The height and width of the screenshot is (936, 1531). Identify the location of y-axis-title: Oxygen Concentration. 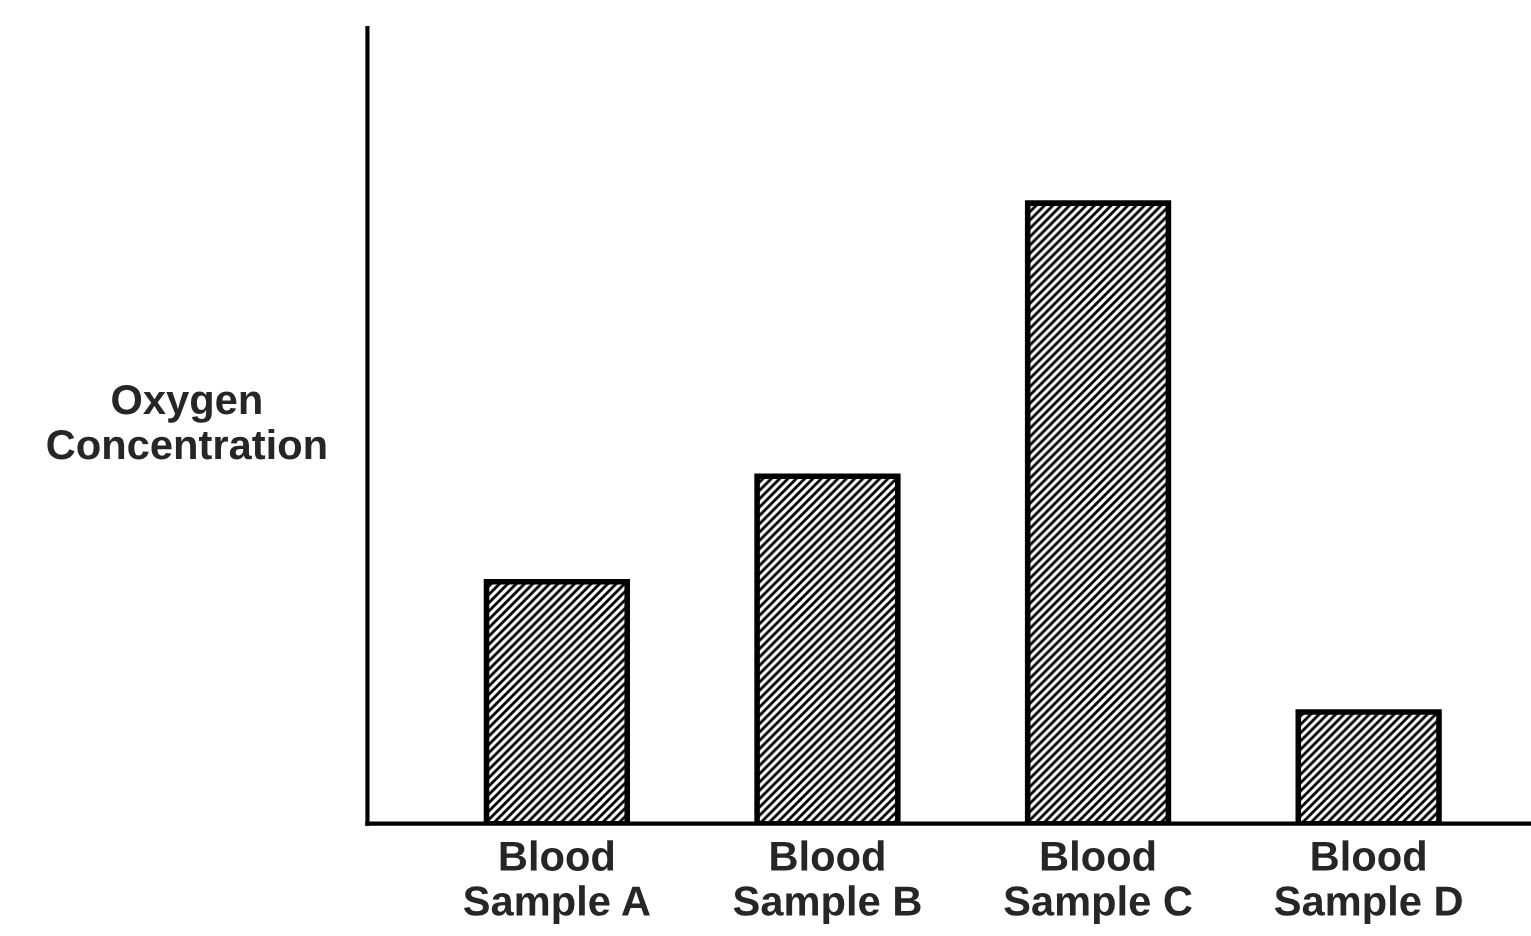
(186, 422).